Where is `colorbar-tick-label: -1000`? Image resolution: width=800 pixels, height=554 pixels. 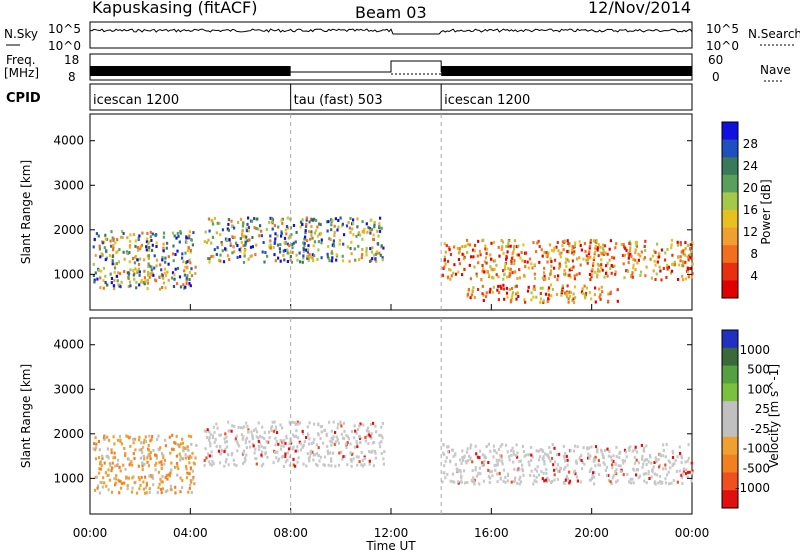 colorbar-tick-label: -1000 is located at coordinates (752, 488).